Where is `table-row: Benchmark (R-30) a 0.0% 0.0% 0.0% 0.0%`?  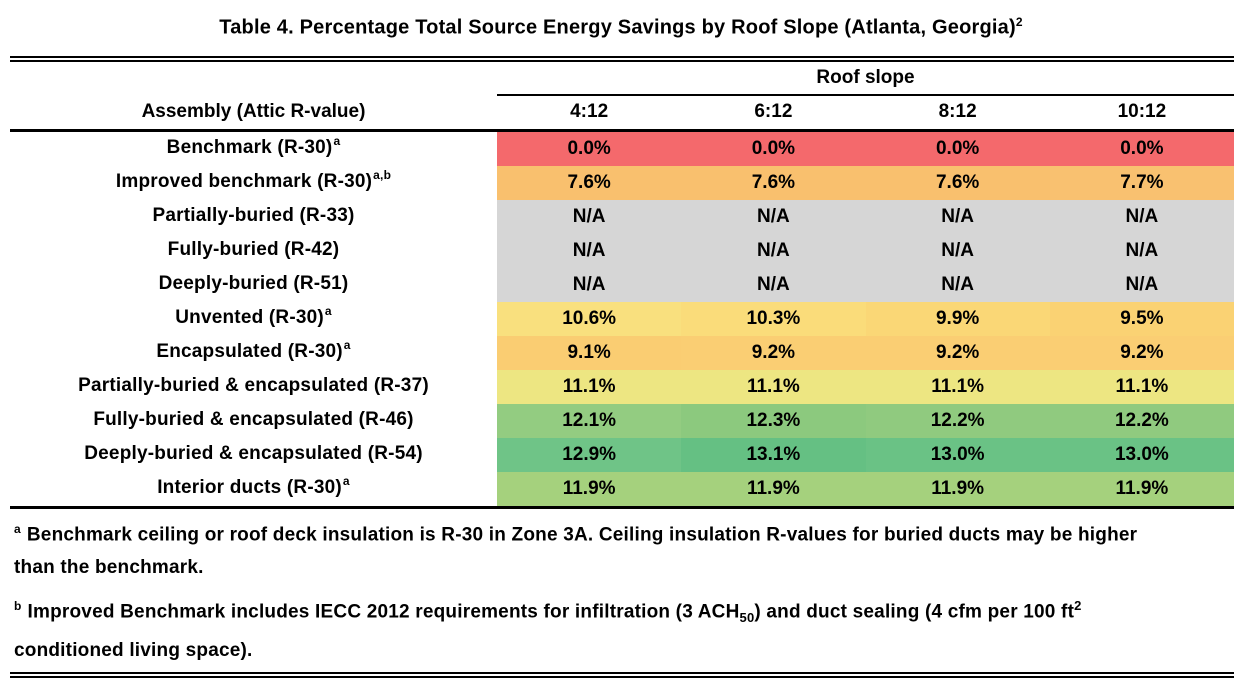
table-row: Benchmark (R-30) a 0.0% 0.0% 0.0% 0.0% is located at coordinates (622, 148).